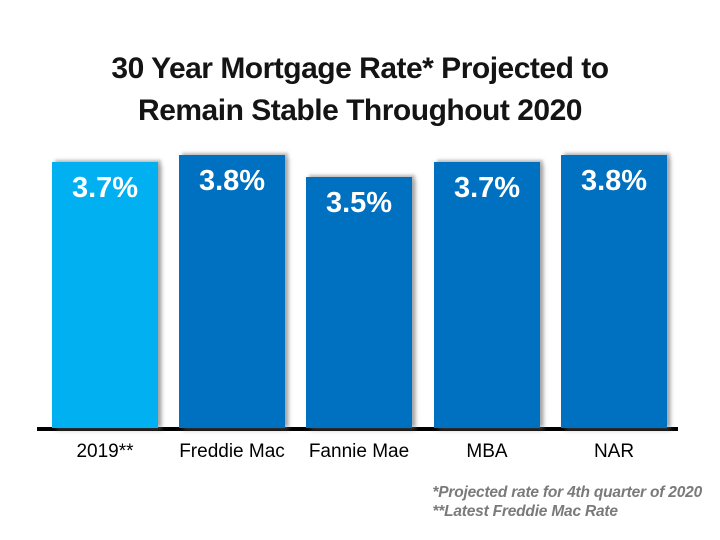  I want to click on footnote-line-1: *Projected rate for 4th quarter of 2020, so click(567, 492).